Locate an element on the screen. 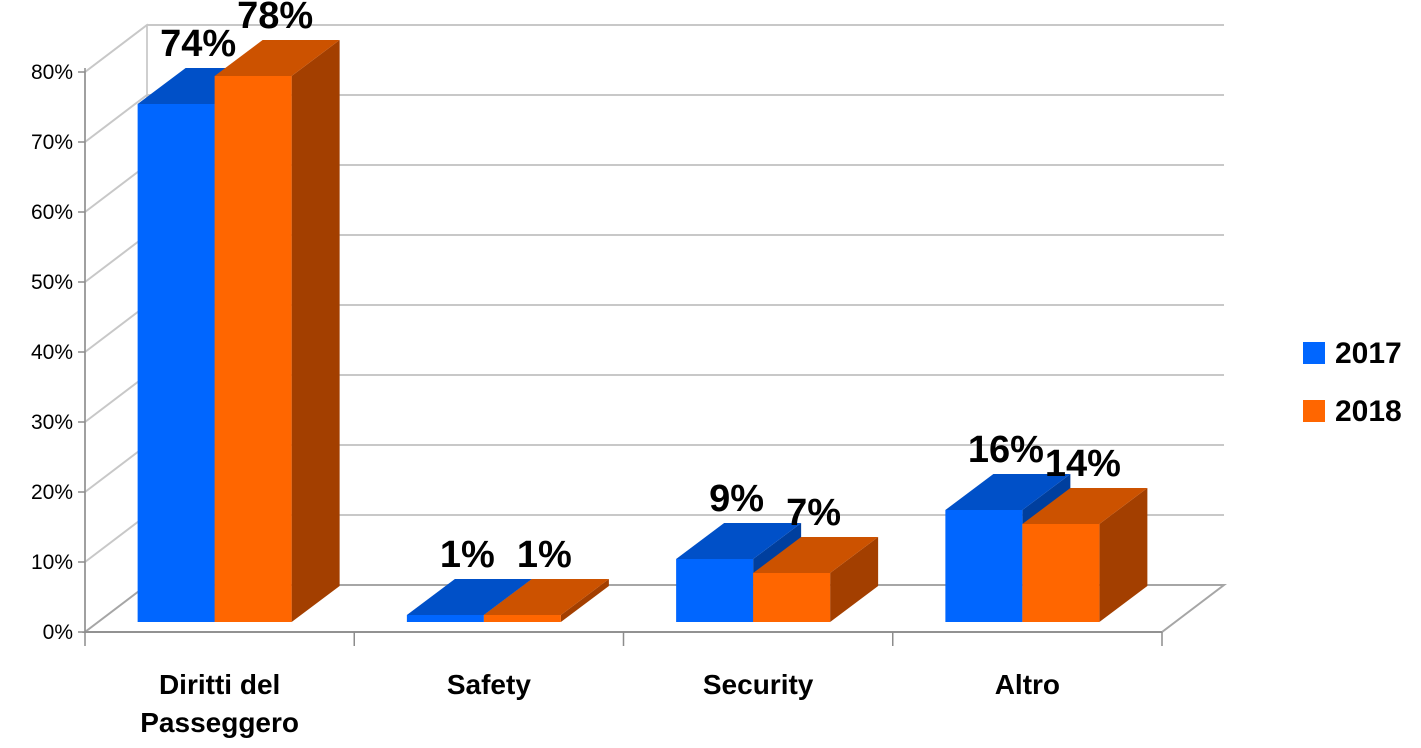 The image size is (1421, 748). x-category-label: Diritti del Passeggero is located at coordinates (219, 703).